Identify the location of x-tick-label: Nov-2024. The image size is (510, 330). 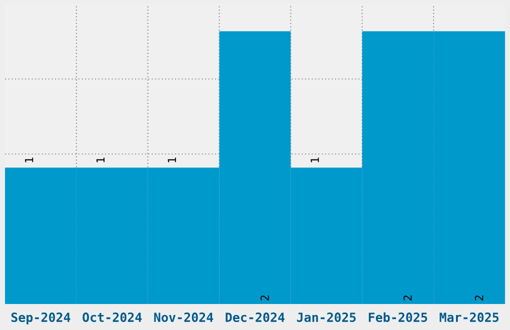
(184, 317).